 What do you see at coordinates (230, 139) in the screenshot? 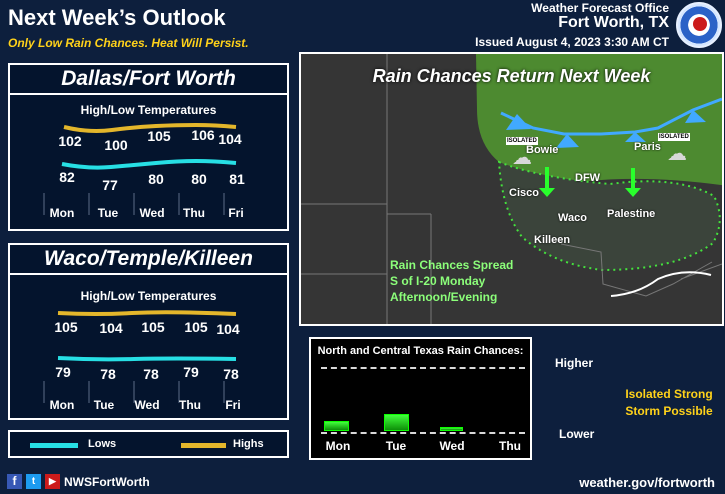
I see `dfw-high-fri: 104` at bounding box center [230, 139].